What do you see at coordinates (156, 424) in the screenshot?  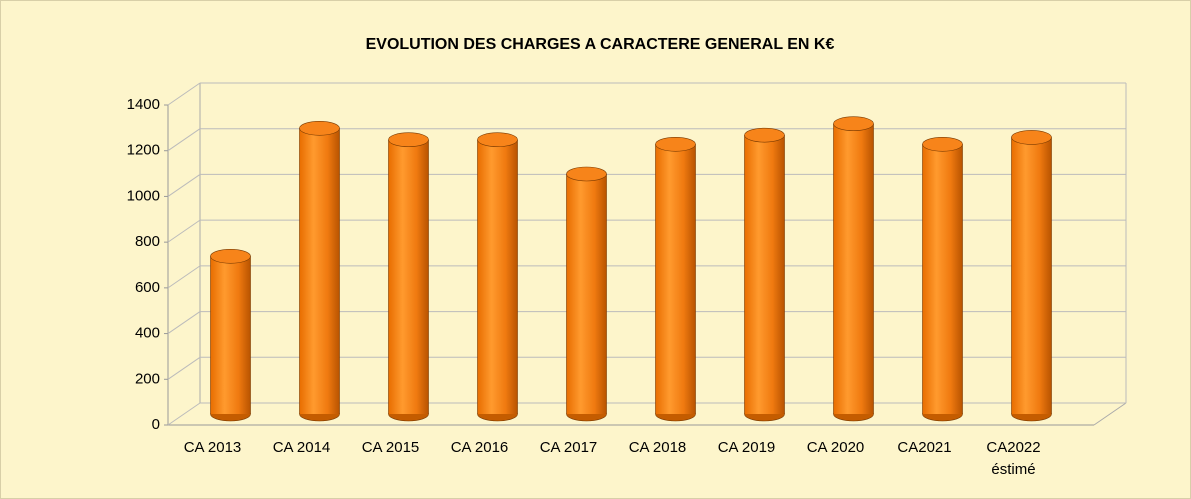 I see `y-tick-label: 0` at bounding box center [156, 424].